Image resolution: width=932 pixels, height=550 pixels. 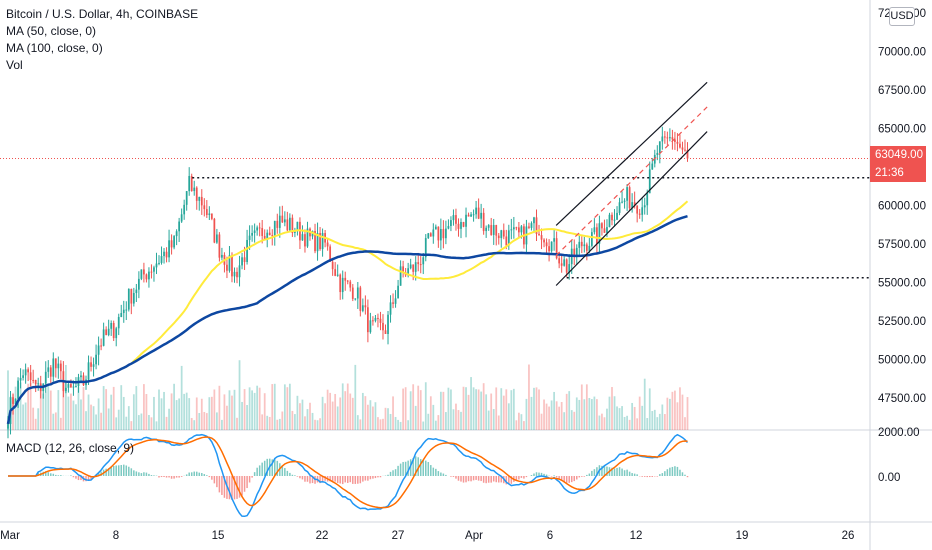 I want to click on ma50-label: MA (50, close, 0), so click(x=51, y=31).